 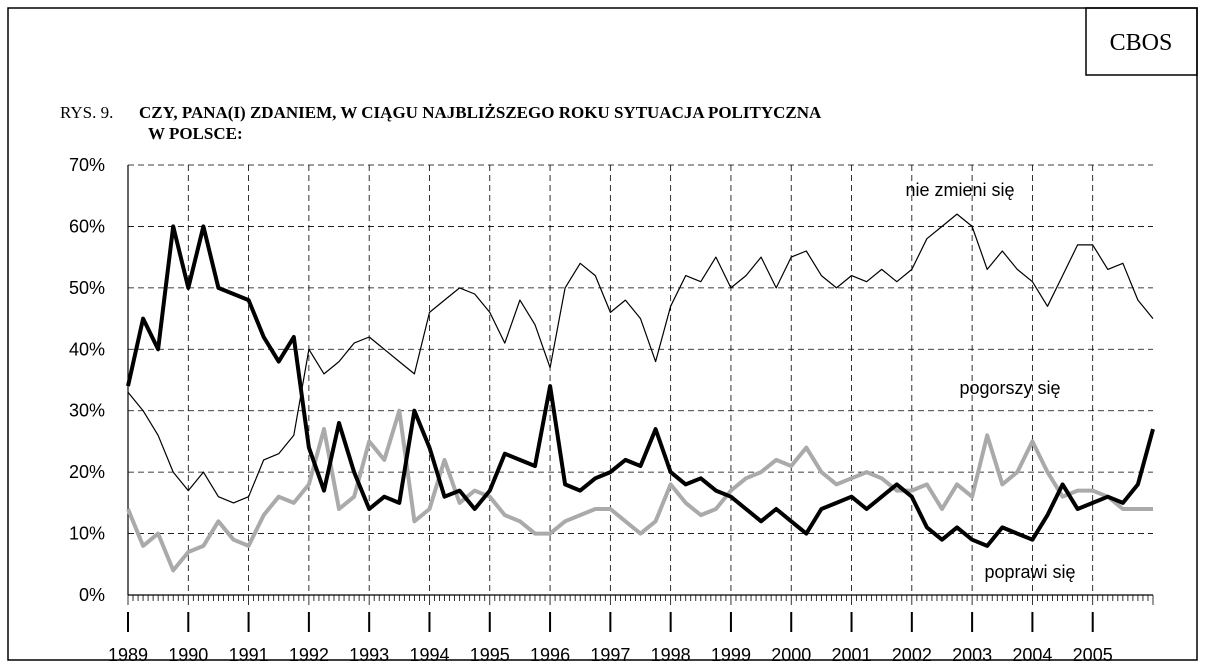 What do you see at coordinates (195, 133) in the screenshot?
I see `chart-title: W POLSCE:` at bounding box center [195, 133].